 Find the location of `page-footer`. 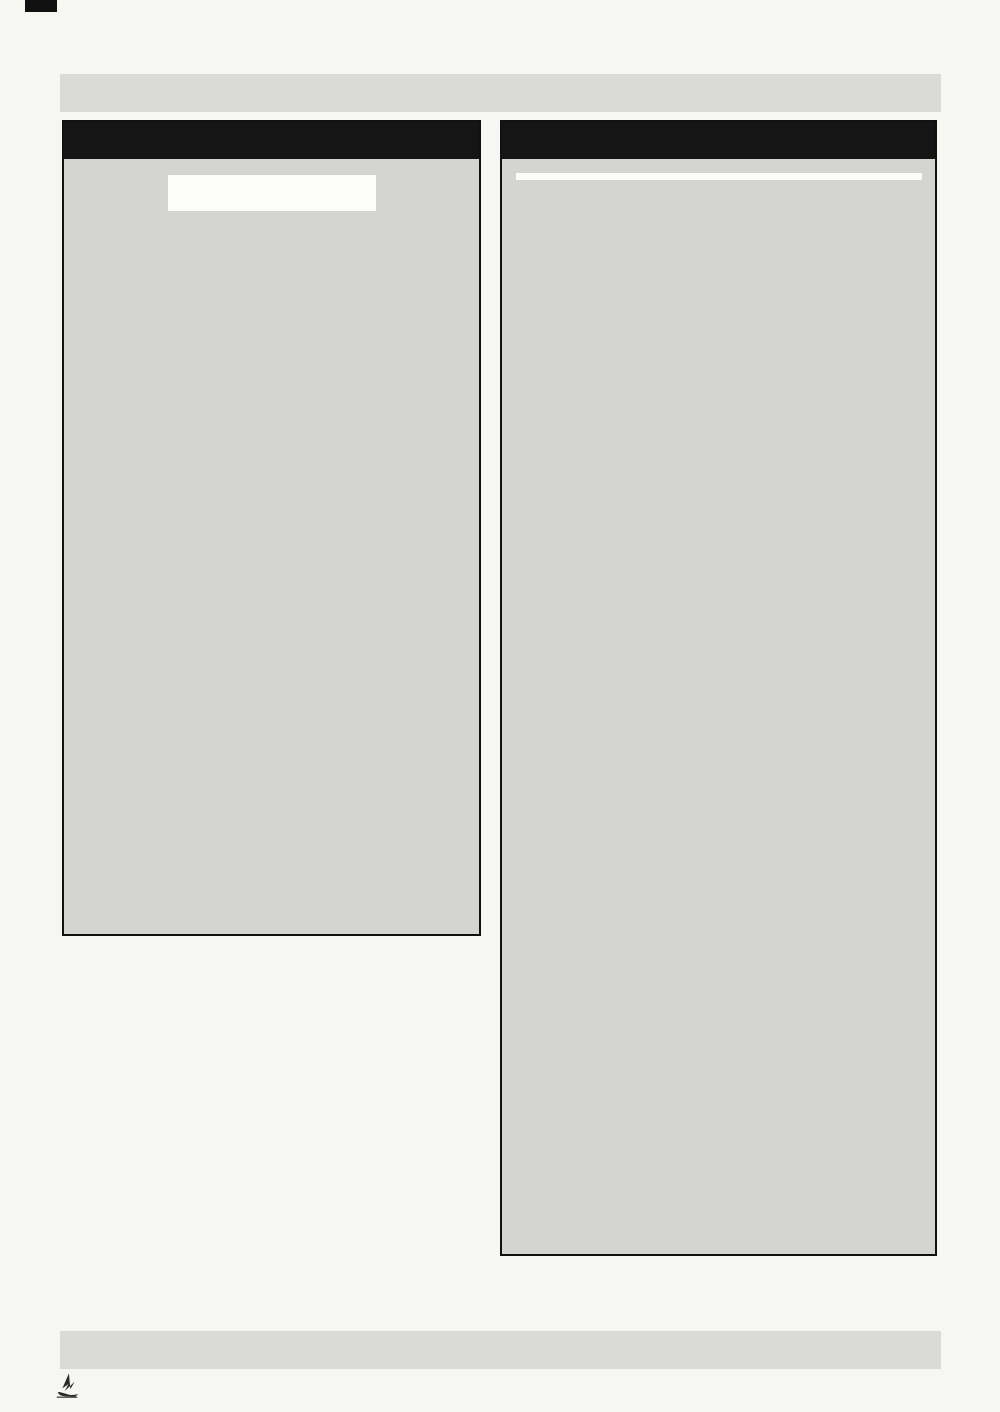

page-footer is located at coordinates (68, 1385).